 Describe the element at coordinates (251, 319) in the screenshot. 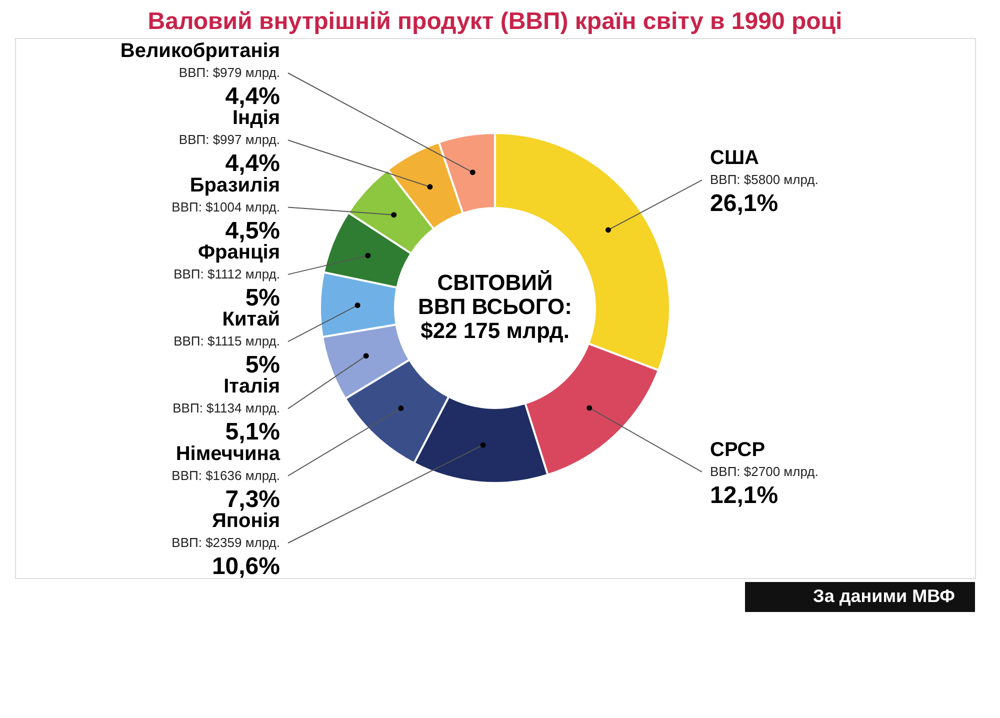

I see `slice-label: Китай` at that location.